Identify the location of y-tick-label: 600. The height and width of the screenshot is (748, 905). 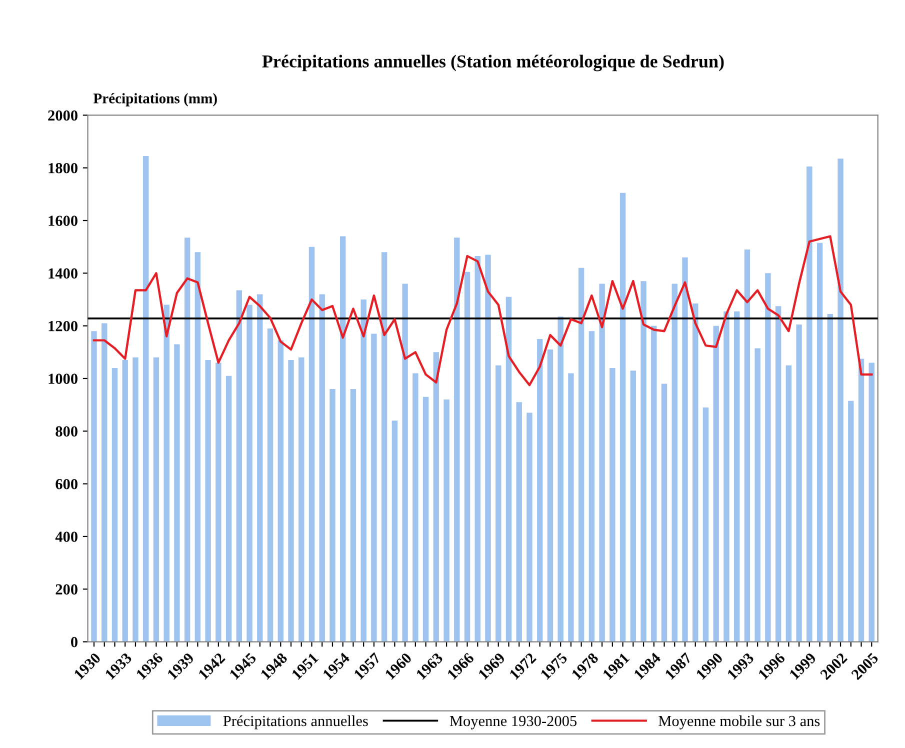
(67, 484).